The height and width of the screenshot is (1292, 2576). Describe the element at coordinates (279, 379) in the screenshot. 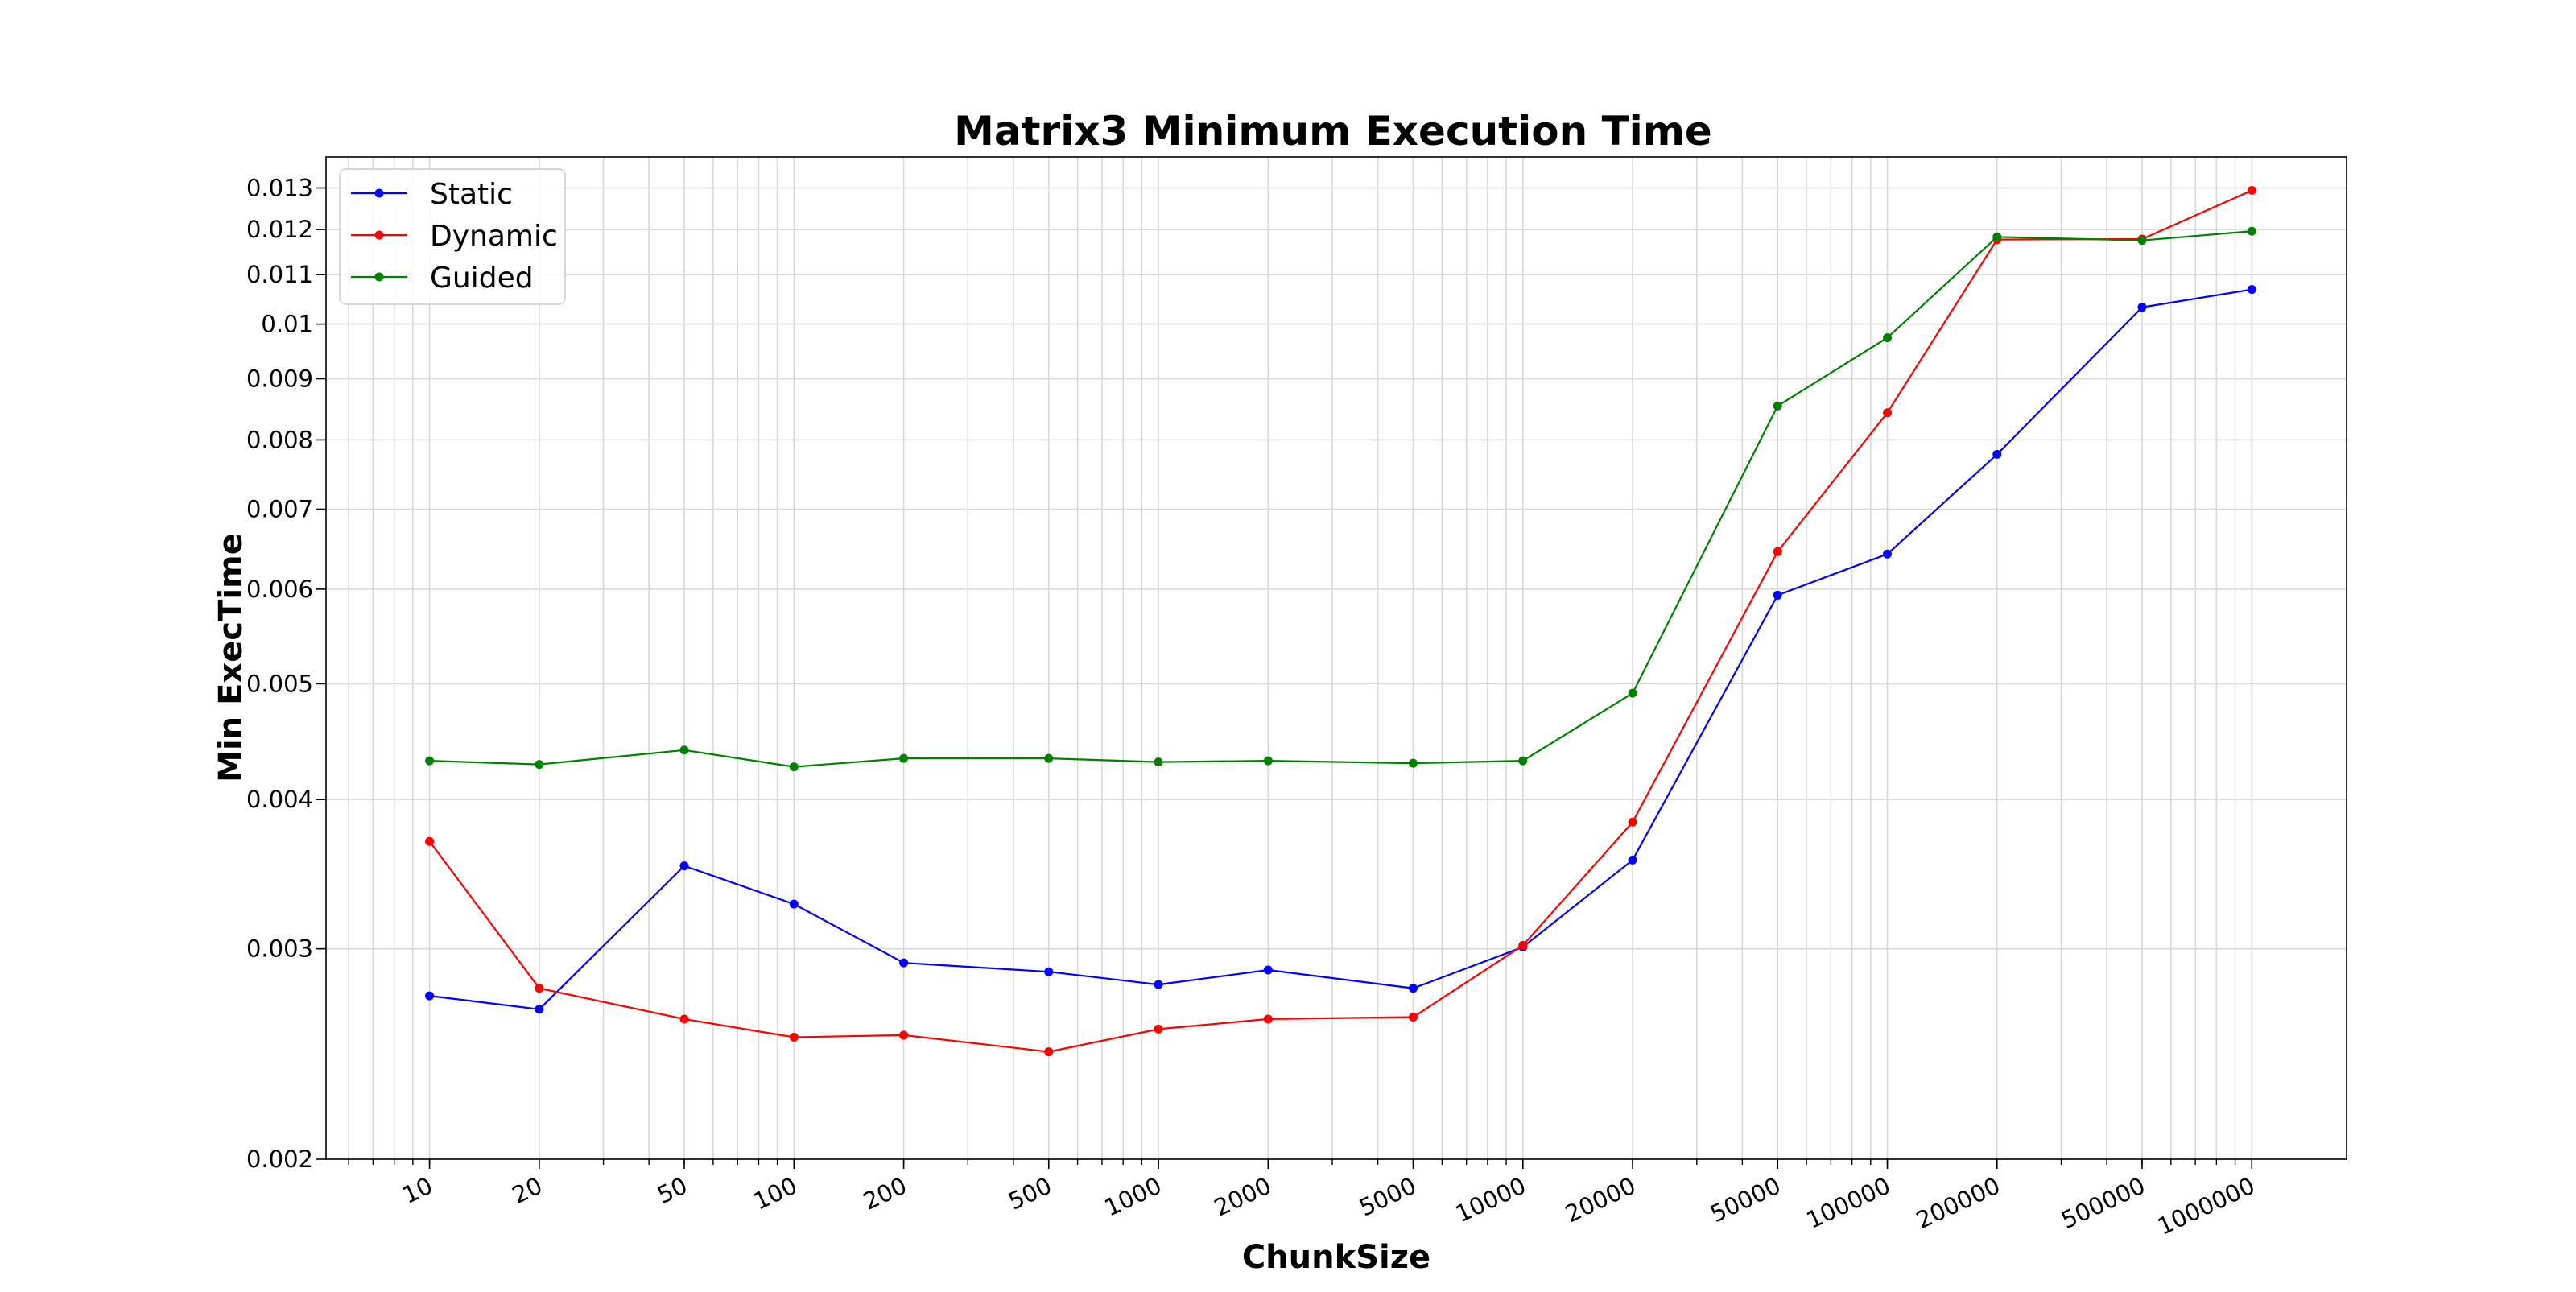

I see `y-tick-label: 0.009` at that location.